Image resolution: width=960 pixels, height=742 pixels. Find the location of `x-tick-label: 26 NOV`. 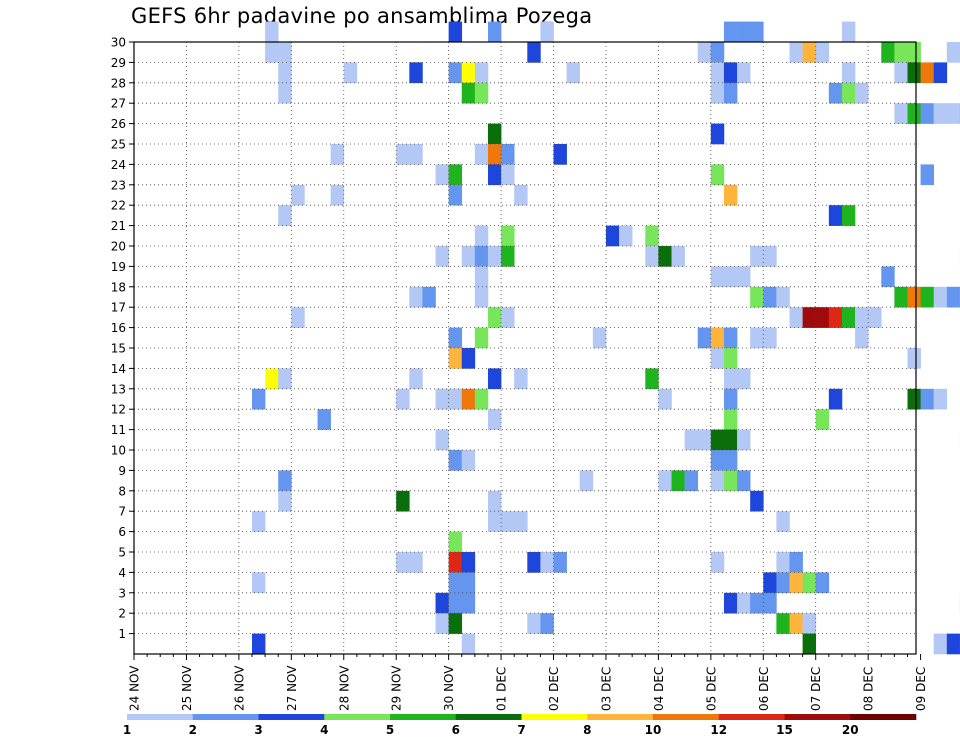

x-tick-label: 26 NOV is located at coordinates (239, 688).